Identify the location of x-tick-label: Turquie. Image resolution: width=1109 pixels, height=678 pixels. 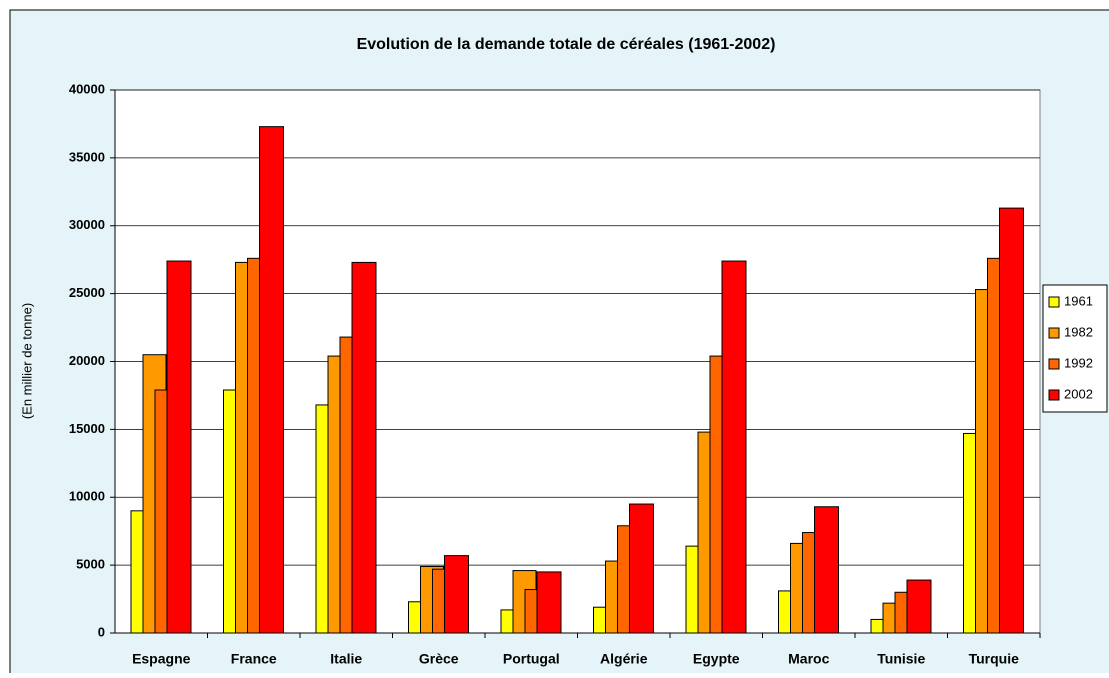
(994, 659).